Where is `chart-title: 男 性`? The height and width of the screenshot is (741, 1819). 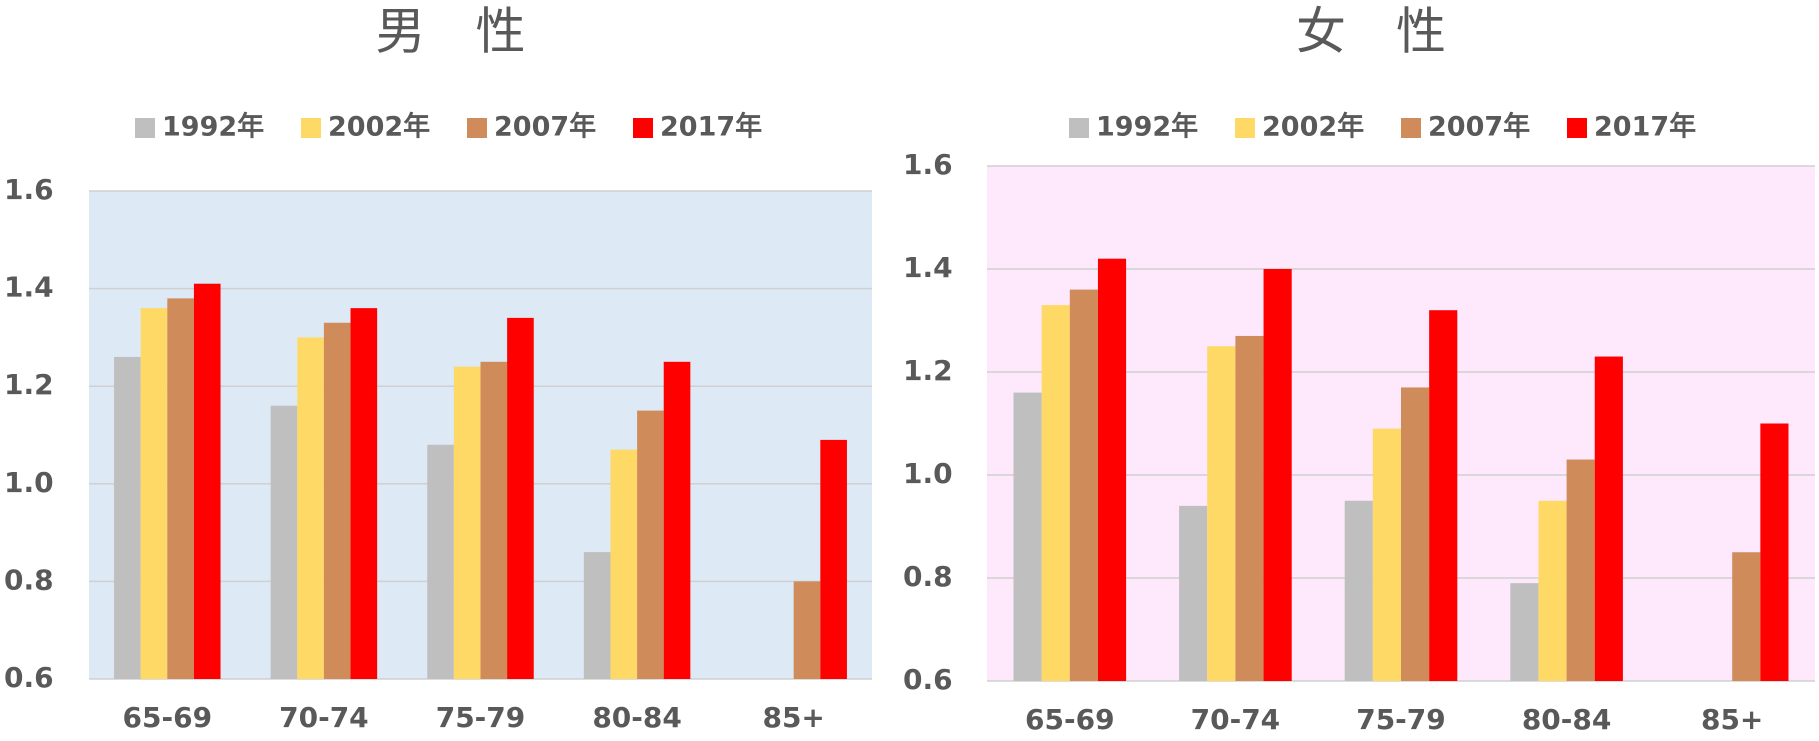
chart-title: 男 性 is located at coordinates (451, 32).